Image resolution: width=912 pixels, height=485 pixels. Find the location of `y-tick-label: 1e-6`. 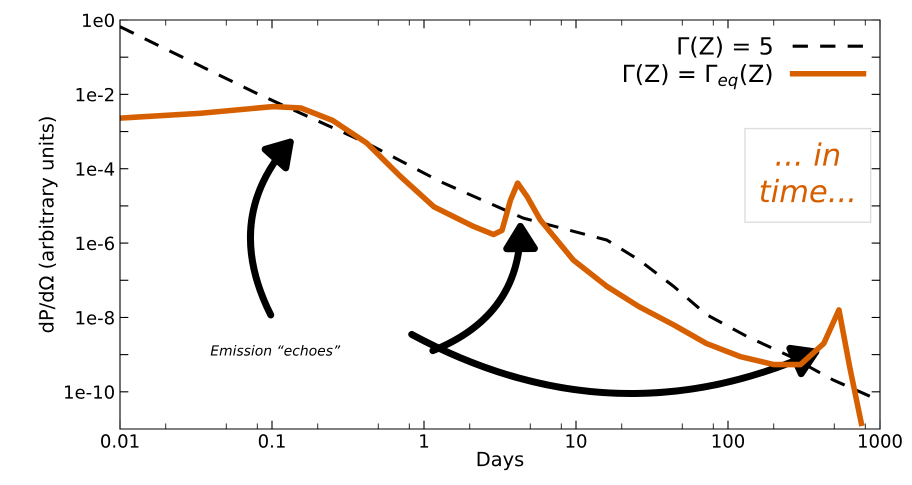

y-tick-label: 1e-6 is located at coordinates (95, 243).